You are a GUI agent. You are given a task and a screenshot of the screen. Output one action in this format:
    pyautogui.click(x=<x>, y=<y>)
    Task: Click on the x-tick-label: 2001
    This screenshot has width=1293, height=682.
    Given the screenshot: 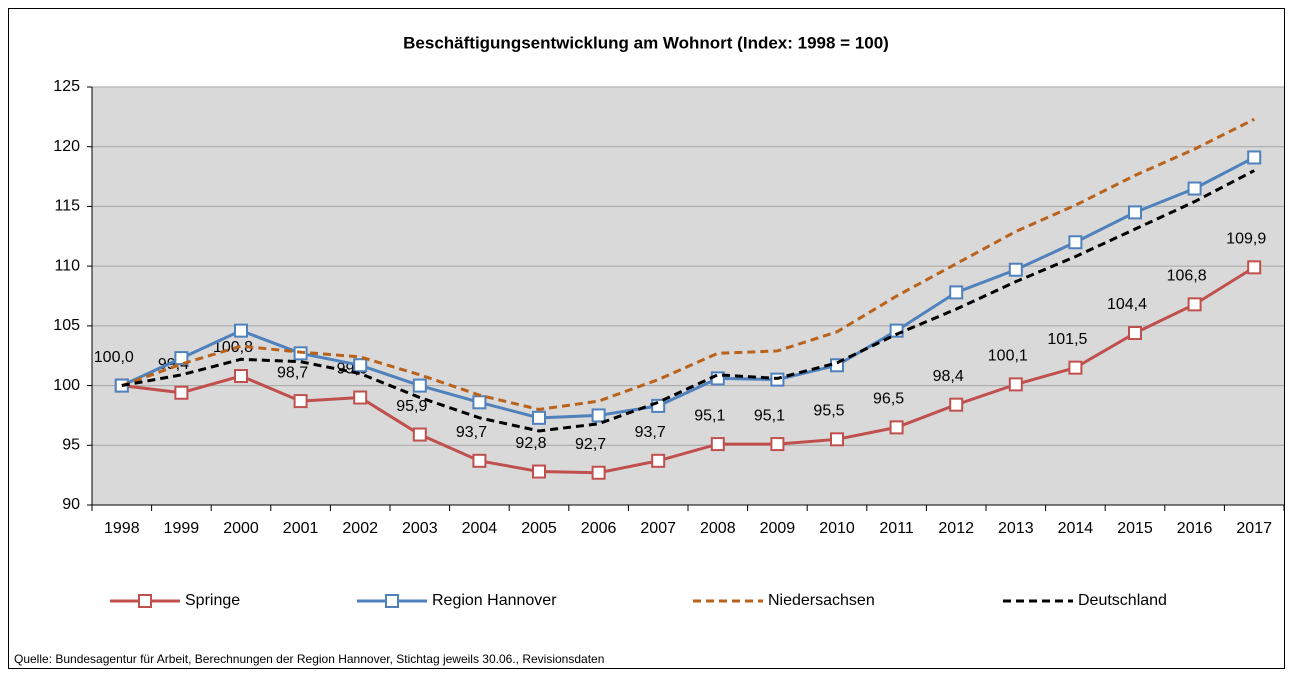 What is the action you would take?
    pyautogui.click(x=301, y=528)
    